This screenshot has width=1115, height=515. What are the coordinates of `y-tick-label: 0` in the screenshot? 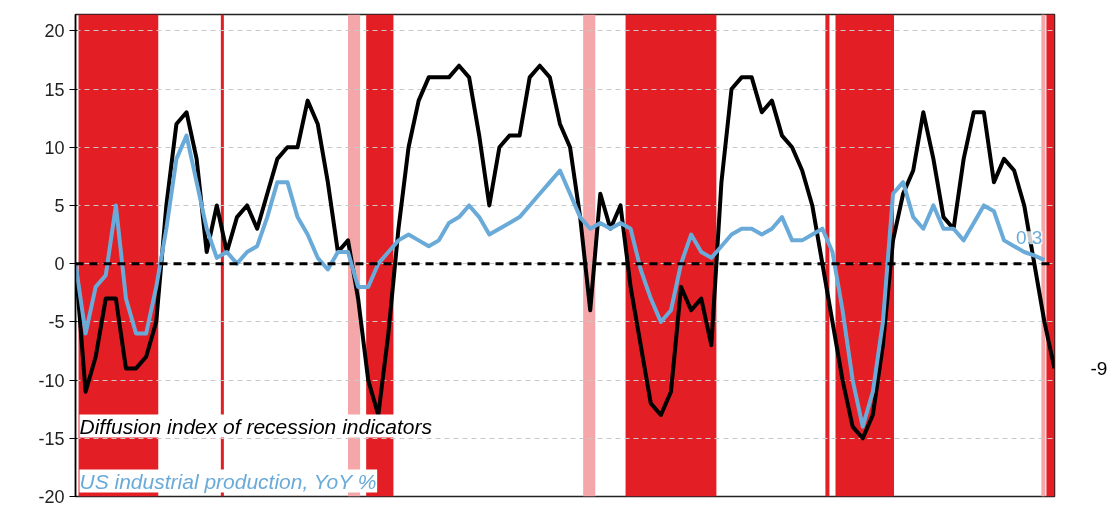 It's located at (59, 264).